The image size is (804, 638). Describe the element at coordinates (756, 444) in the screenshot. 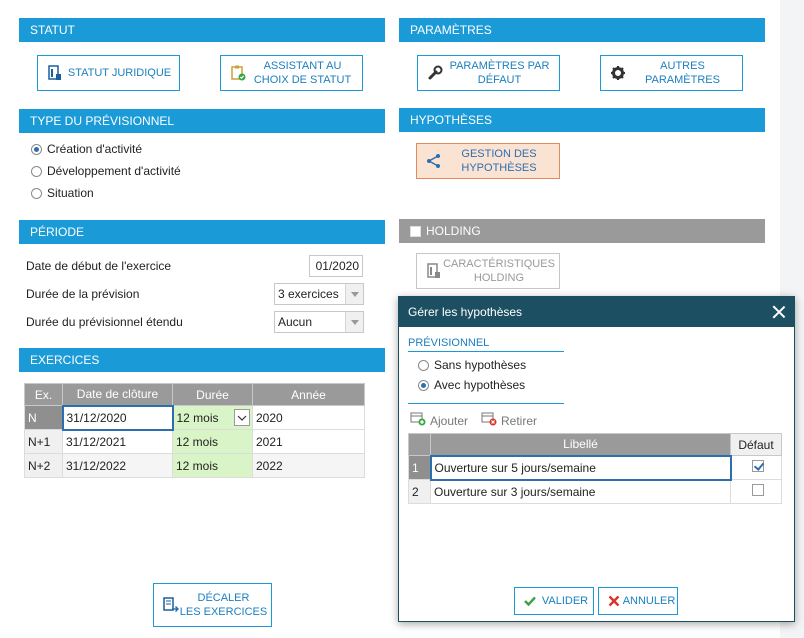

I see `column-defaut: Défaut` at that location.